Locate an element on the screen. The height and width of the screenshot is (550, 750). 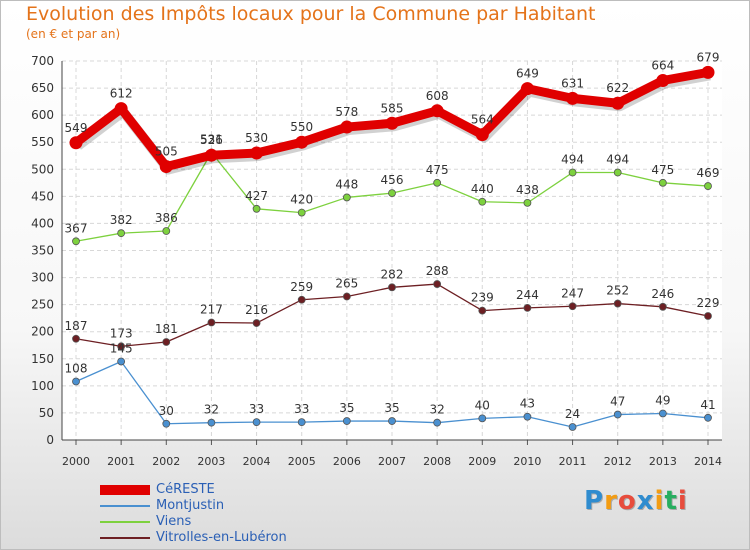
data-label: 108 is located at coordinates (76, 369).